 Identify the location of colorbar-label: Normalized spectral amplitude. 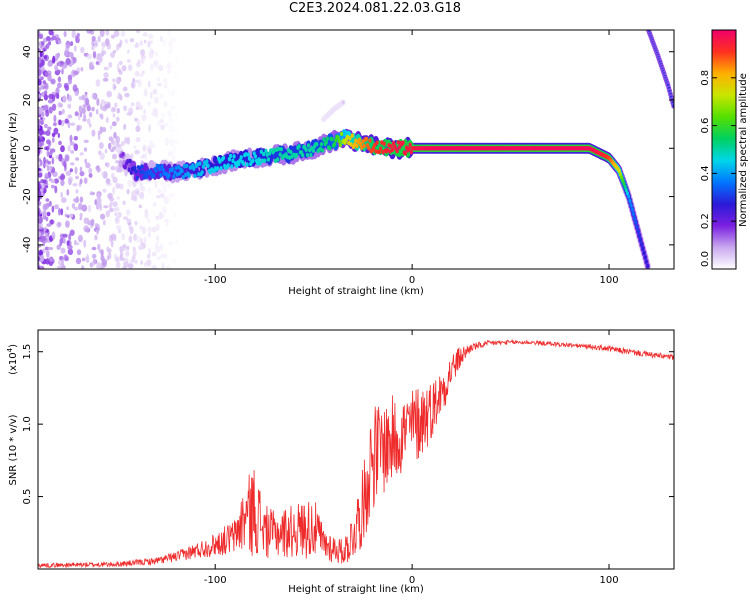
(743, 150).